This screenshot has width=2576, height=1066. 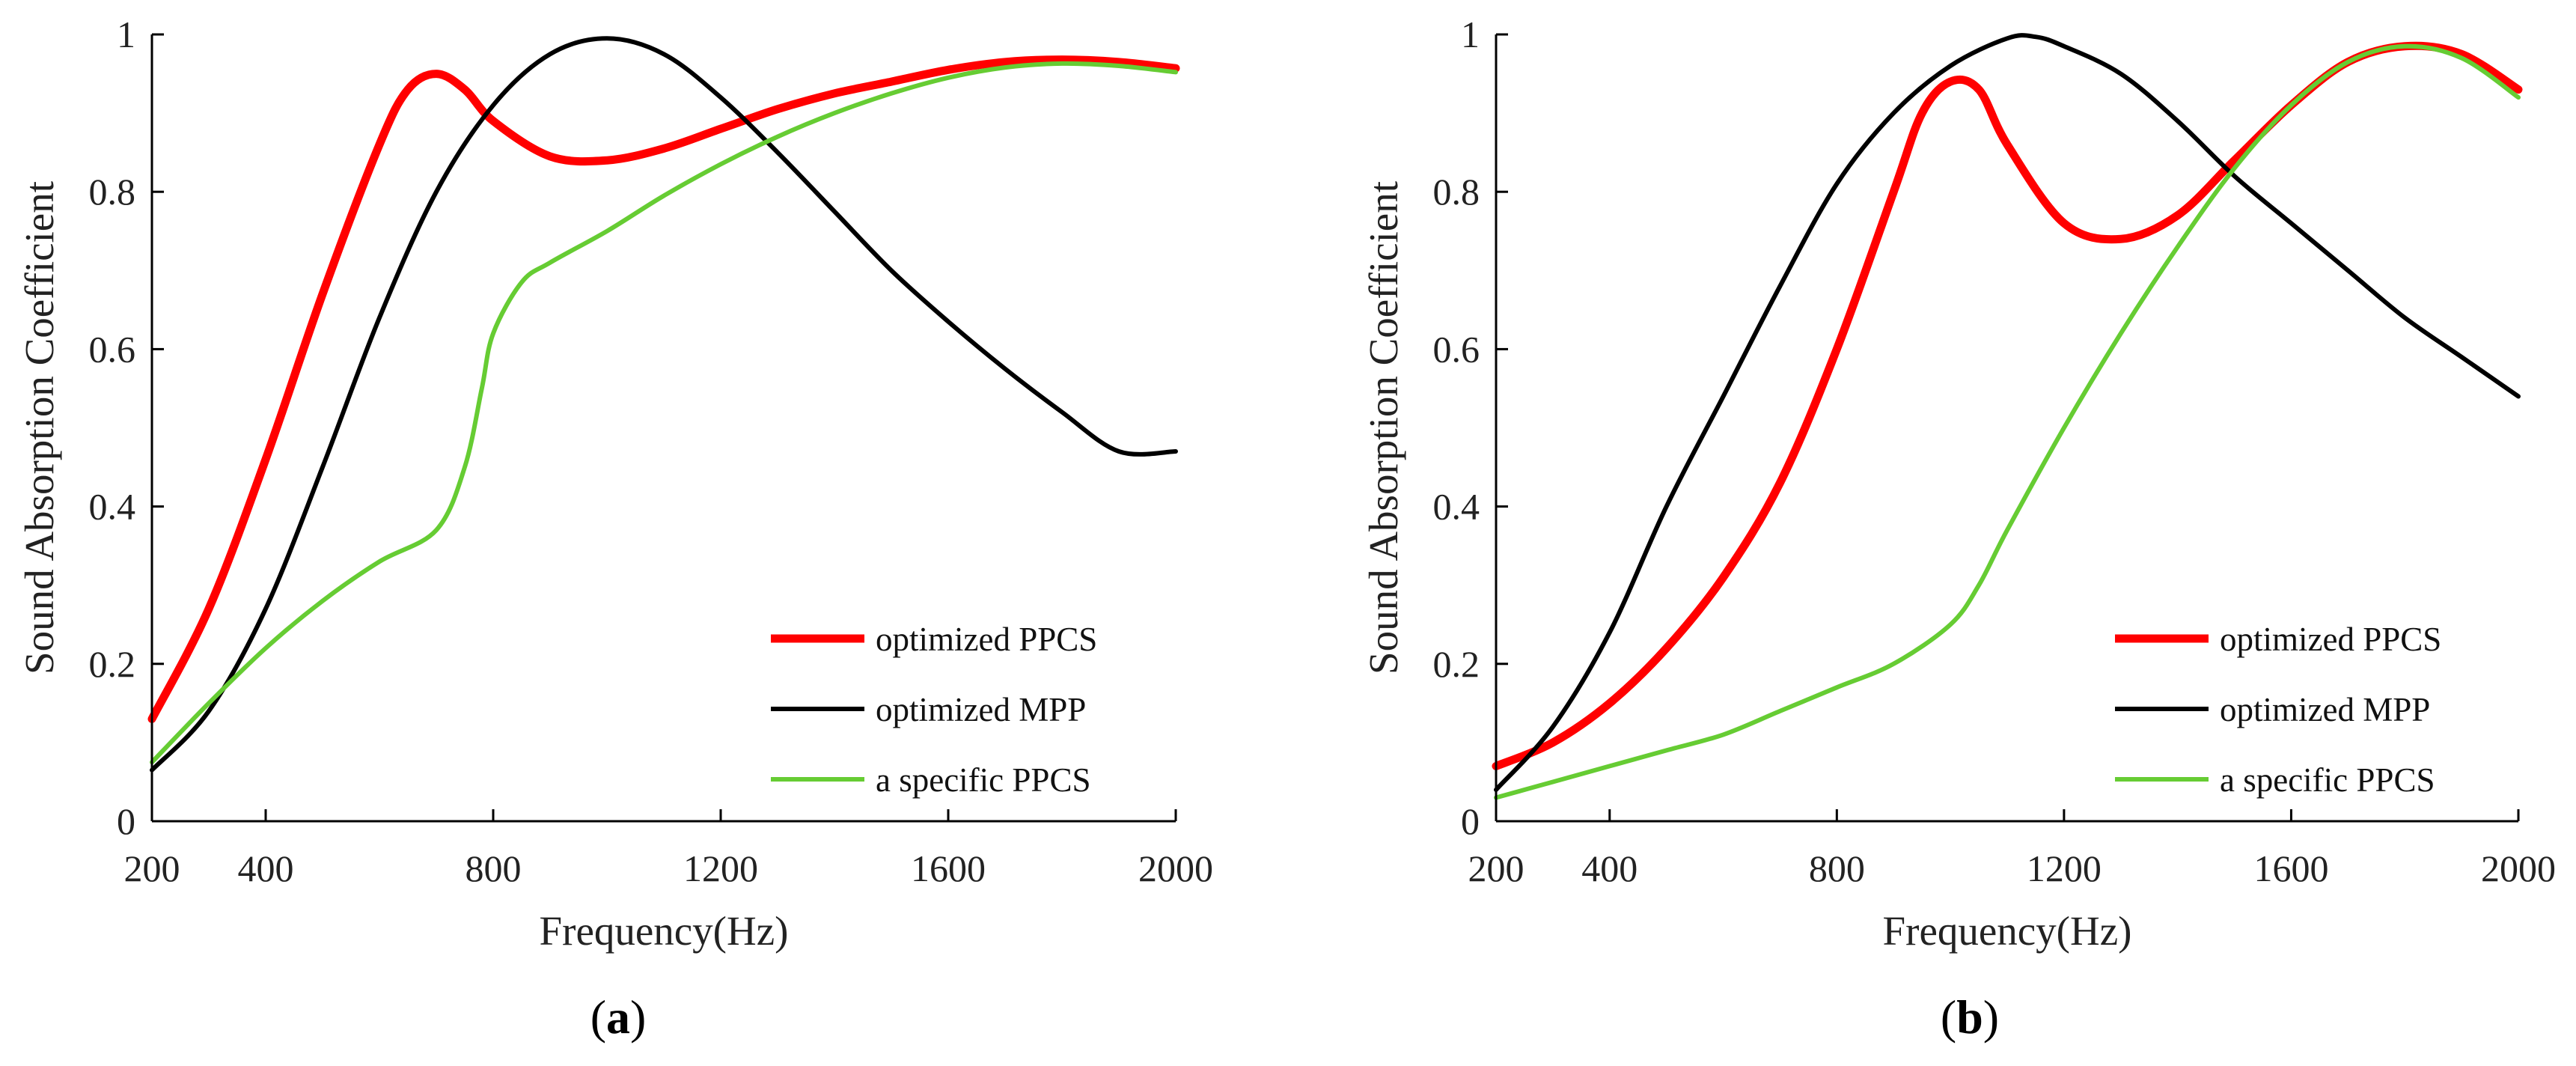 I want to click on panel-label: (a), so click(x=618, y=1017).